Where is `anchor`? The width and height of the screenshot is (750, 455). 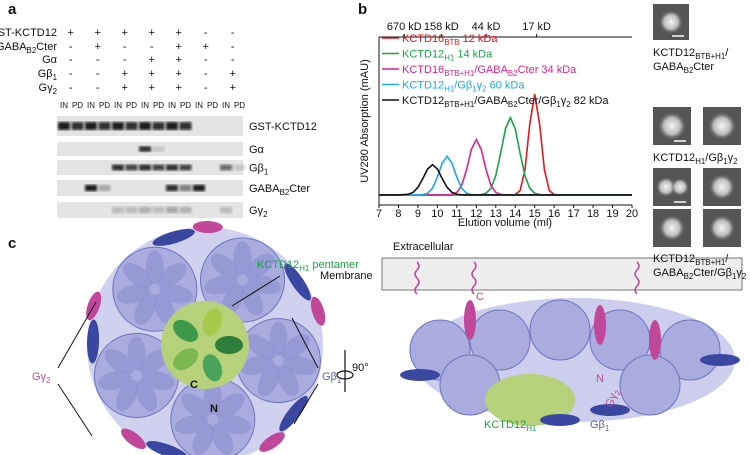
anchor is located at coordinates (474, 278).